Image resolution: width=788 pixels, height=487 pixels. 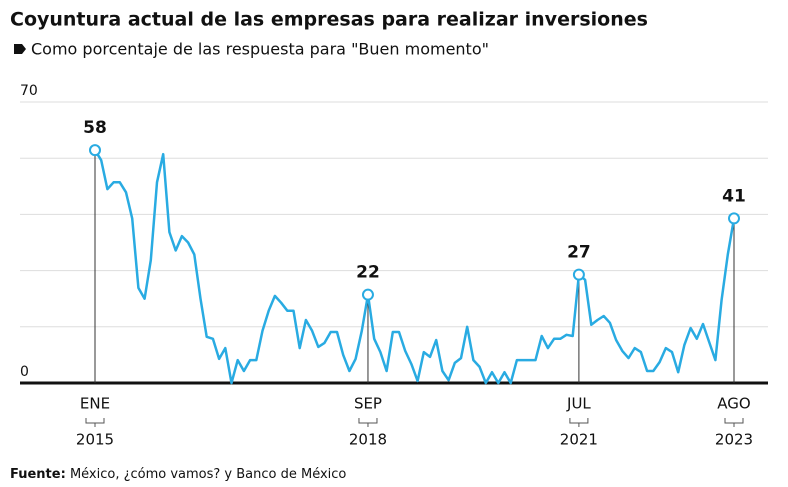 I want to click on data-label: 58, so click(x=95, y=128).